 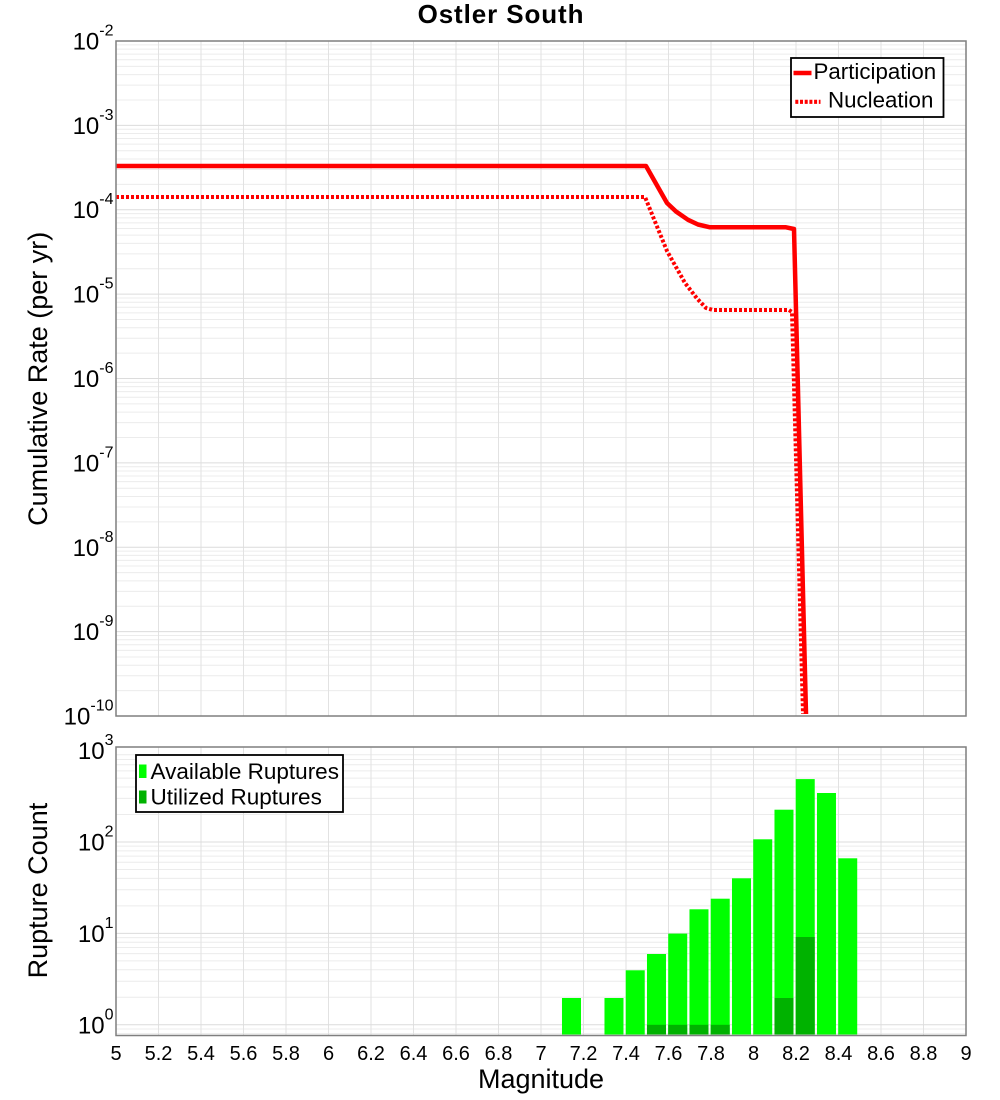 What do you see at coordinates (541, 1079) in the screenshot?
I see `svg-text: Magnitude` at bounding box center [541, 1079].